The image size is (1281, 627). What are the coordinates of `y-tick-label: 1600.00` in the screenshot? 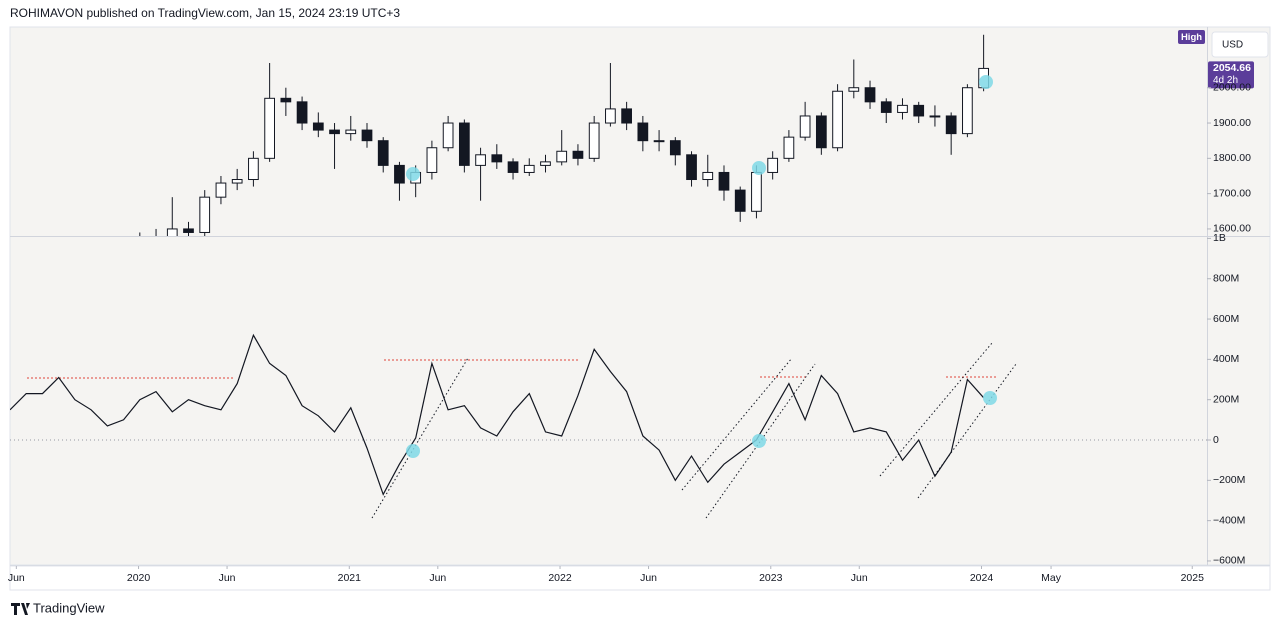 It's located at (1232, 229).